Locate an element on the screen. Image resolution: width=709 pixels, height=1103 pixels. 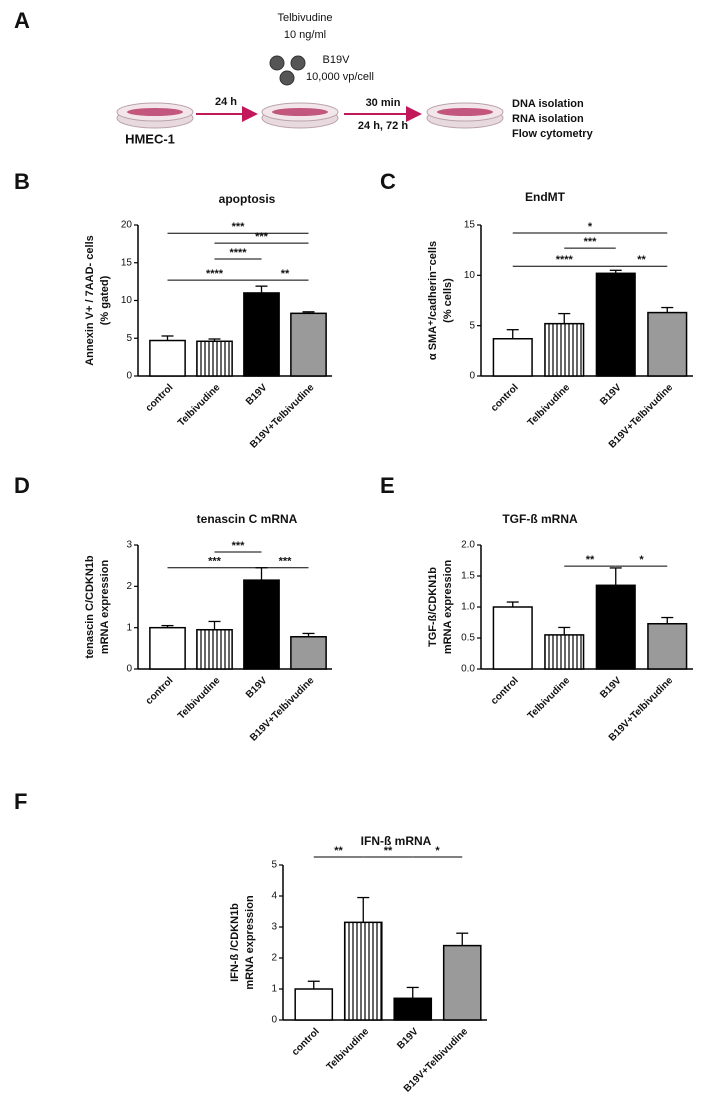
readout: RNA isolation is located at coordinates (548, 119).